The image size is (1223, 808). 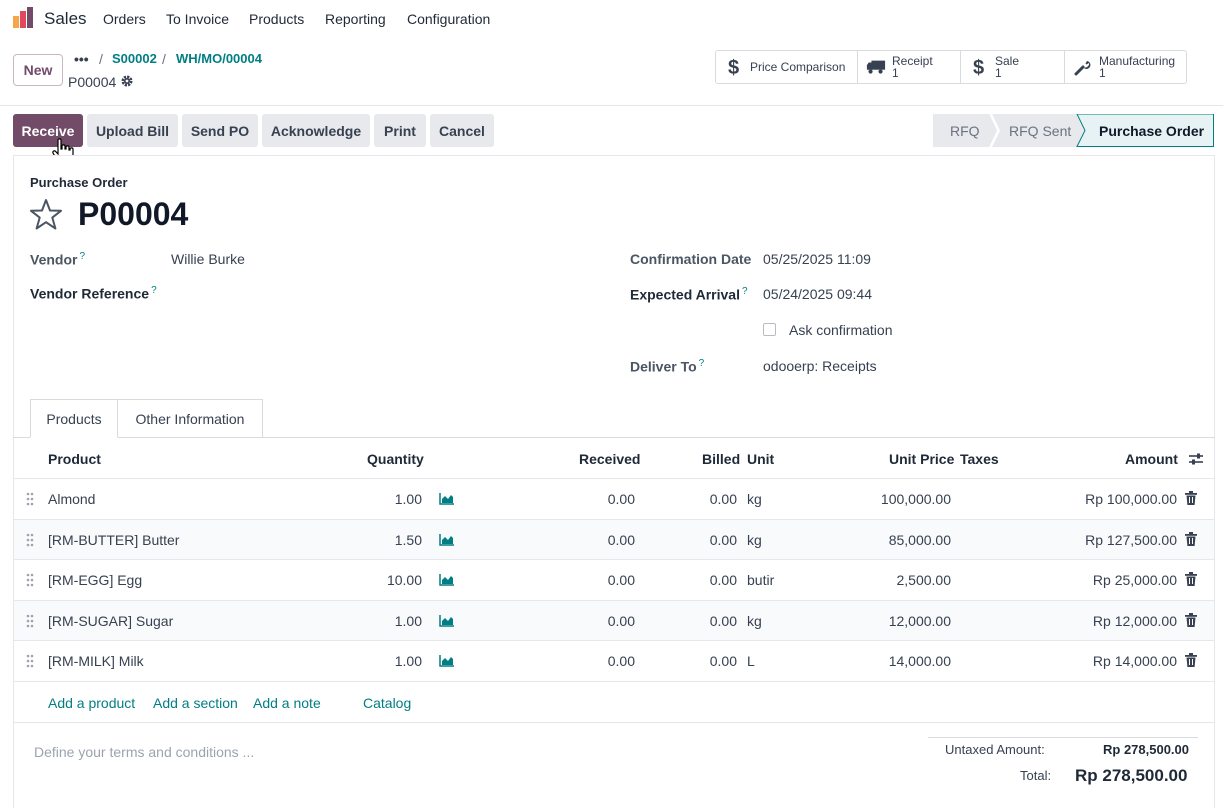 What do you see at coordinates (96, 661) in the screenshot?
I see `product-cell: [RM-MILK] Milk` at bounding box center [96, 661].